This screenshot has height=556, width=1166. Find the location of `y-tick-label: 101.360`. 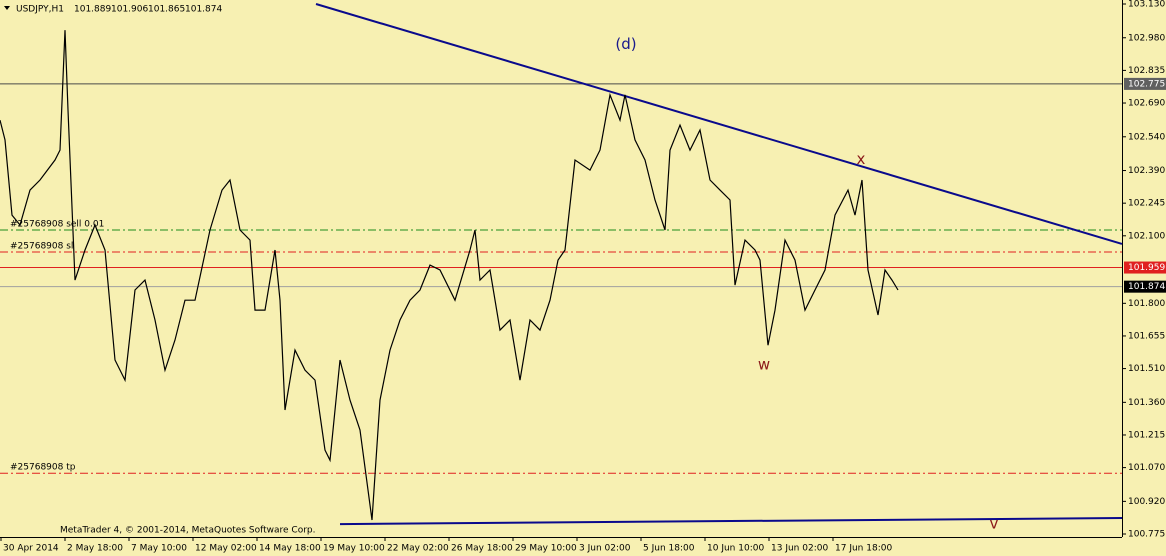

y-tick-label: 101.360 is located at coordinates (1146, 403).